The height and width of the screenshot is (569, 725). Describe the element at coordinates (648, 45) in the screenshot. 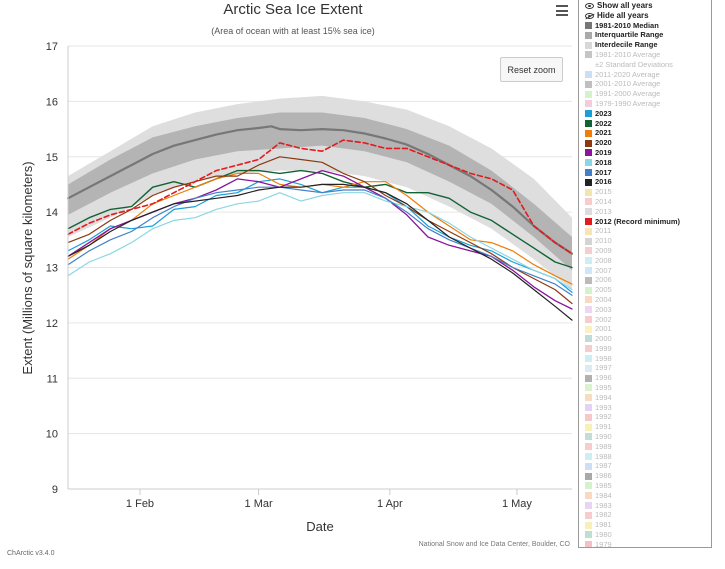

I see `legend-item: Interdecile Range` at that location.